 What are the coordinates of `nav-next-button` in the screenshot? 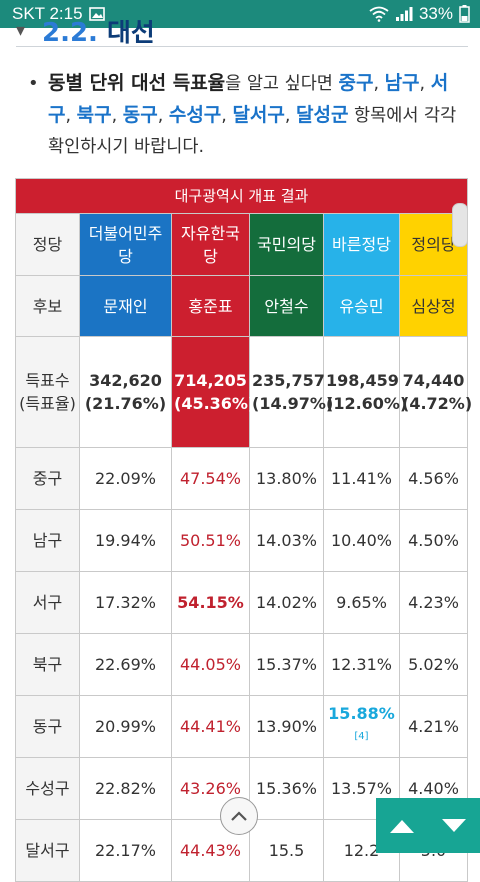 It's located at (454, 825).